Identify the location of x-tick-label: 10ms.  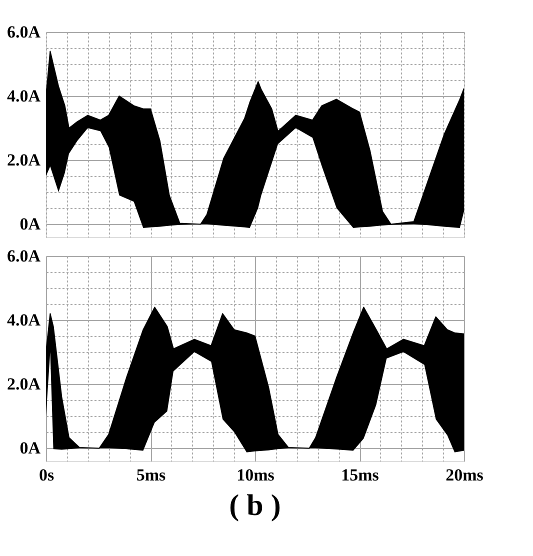
(255, 475).